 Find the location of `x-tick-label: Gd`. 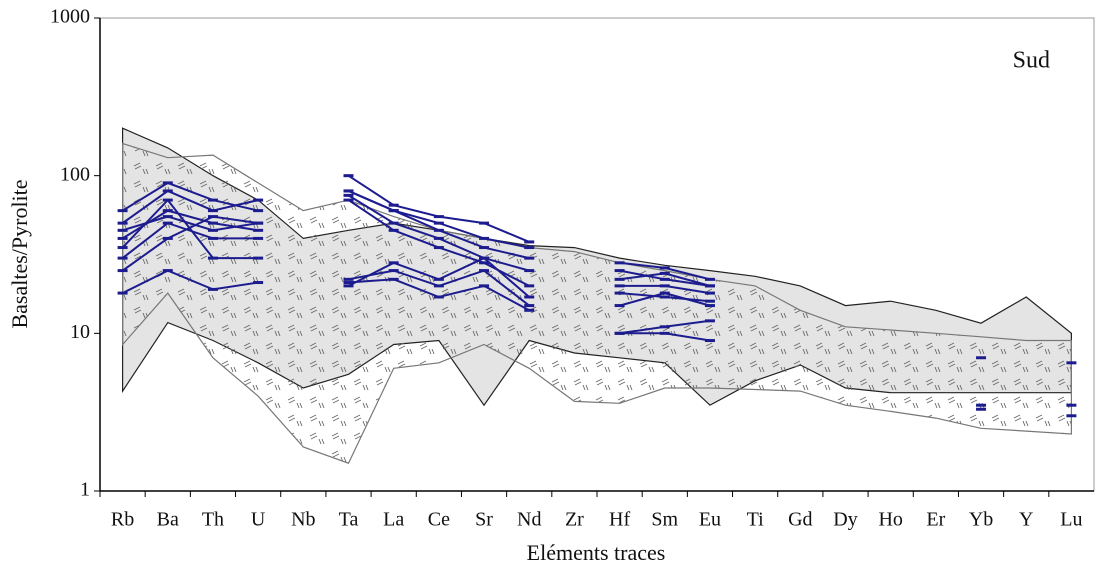

x-tick-label: Gd is located at coordinates (800, 520).